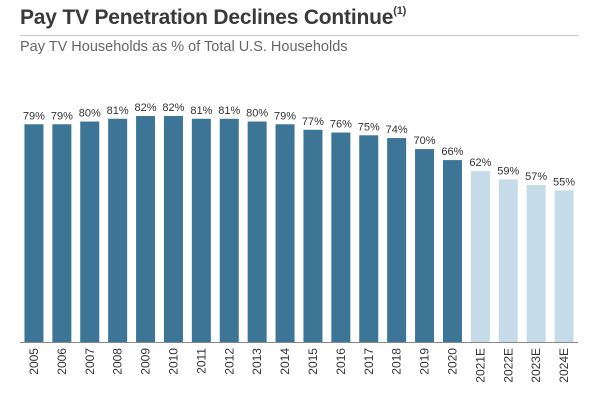  Describe the element at coordinates (452, 152) in the screenshot. I see `data-label-2020: 66%` at that location.